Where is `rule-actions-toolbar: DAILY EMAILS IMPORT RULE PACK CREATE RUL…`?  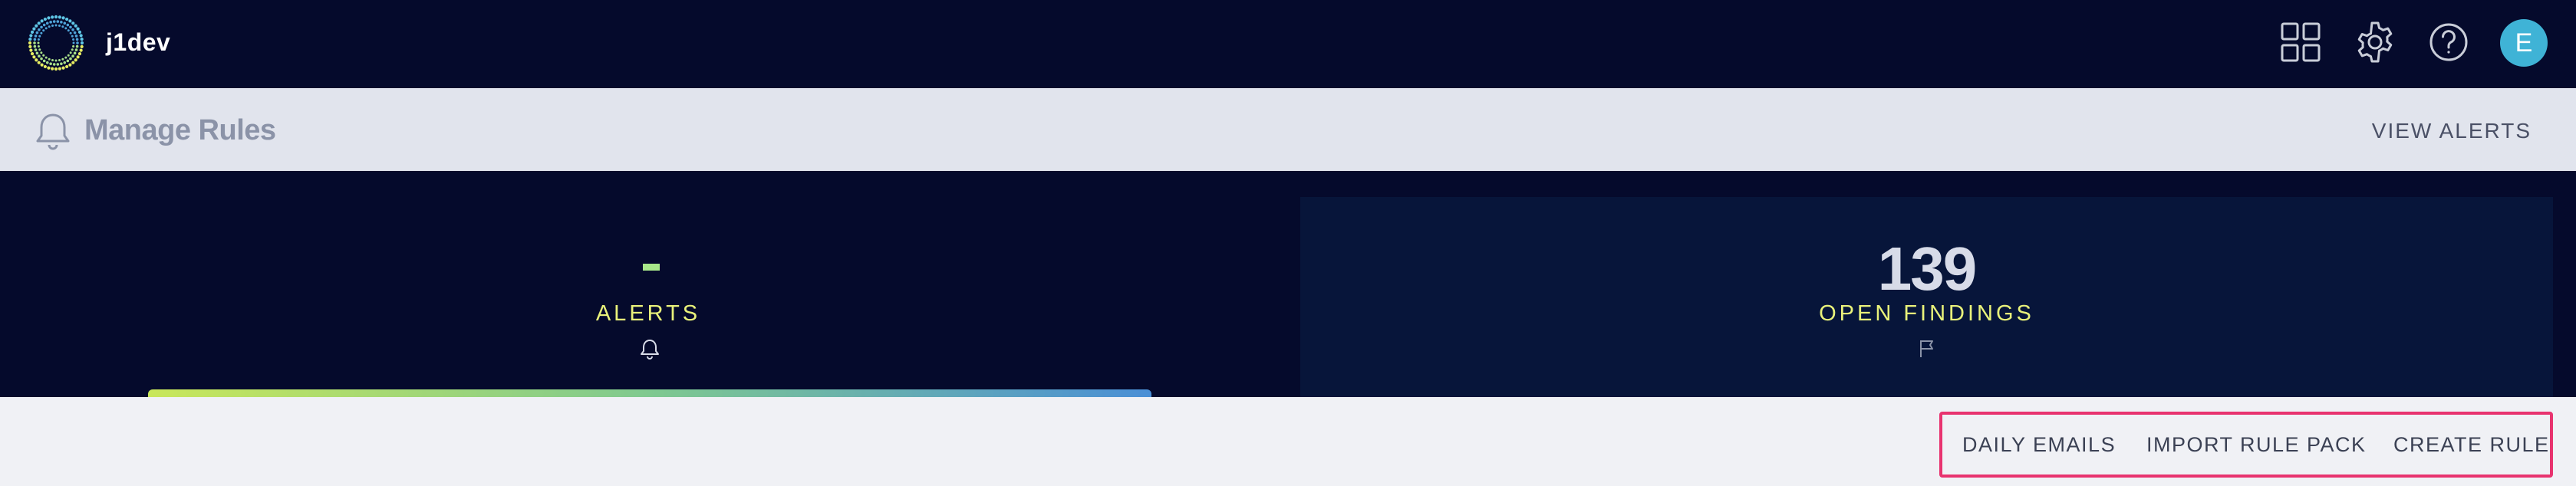
rule-actions-toolbar: DAILY EMAILS IMPORT RULE PACK CREATE RUL… is located at coordinates (2246, 445).